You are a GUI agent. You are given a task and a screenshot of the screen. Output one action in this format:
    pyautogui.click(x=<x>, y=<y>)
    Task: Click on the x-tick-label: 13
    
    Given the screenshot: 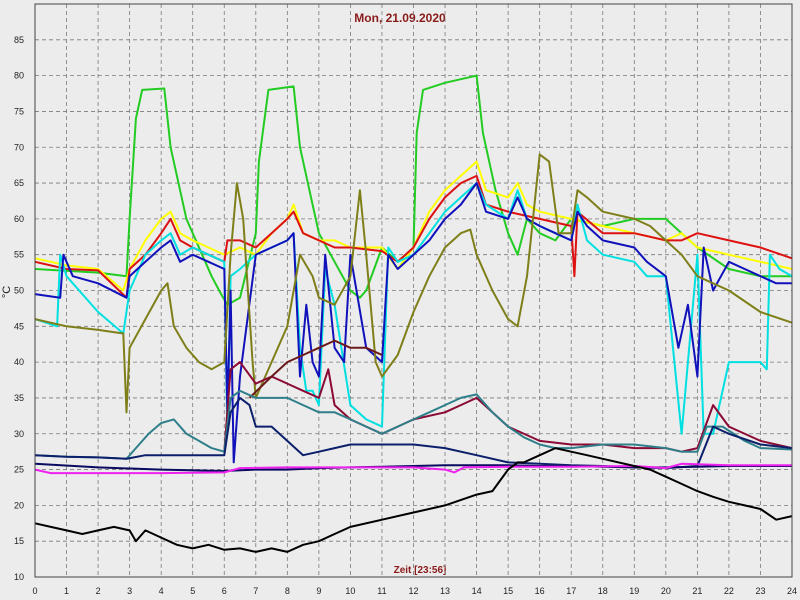 What is the action you would take?
    pyautogui.click(x=445, y=591)
    